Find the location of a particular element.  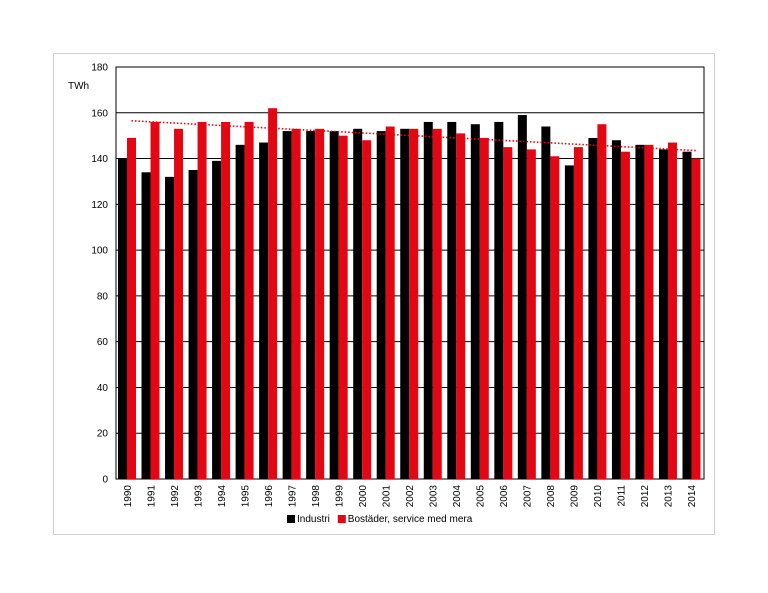

x-tick-label: 2000 is located at coordinates (363, 496).